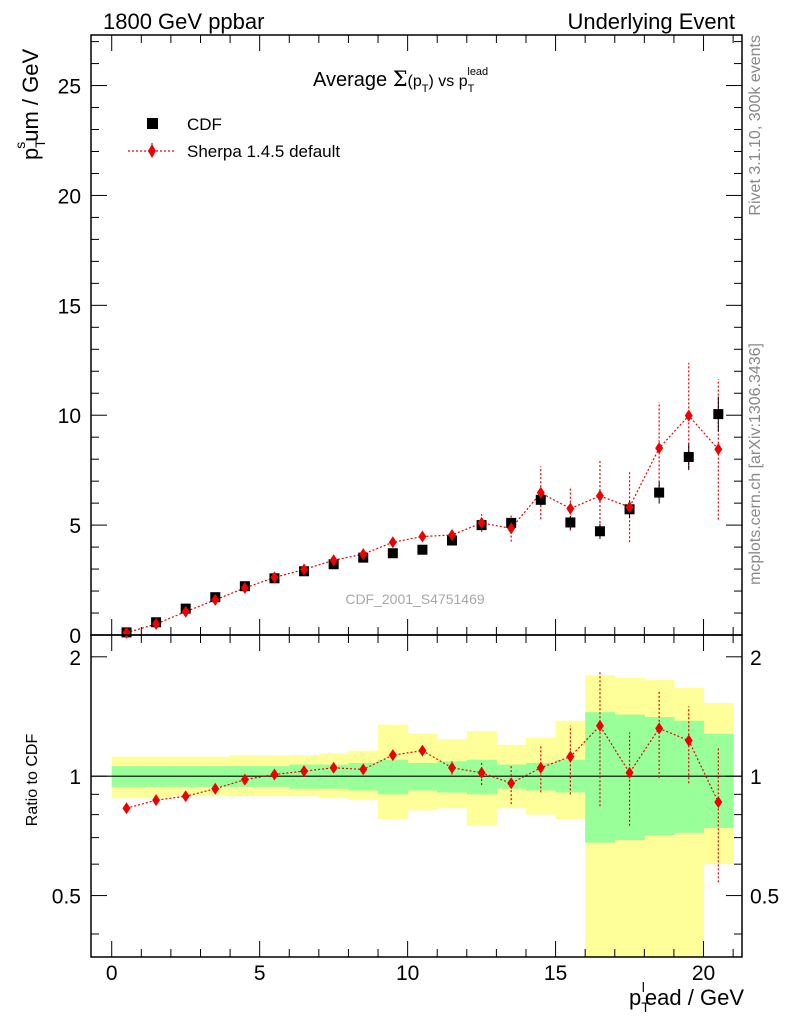 This screenshot has height=1024, width=786. What do you see at coordinates (694, 997) in the screenshot?
I see `xlabel-rest: ead / GeV` at bounding box center [694, 997].